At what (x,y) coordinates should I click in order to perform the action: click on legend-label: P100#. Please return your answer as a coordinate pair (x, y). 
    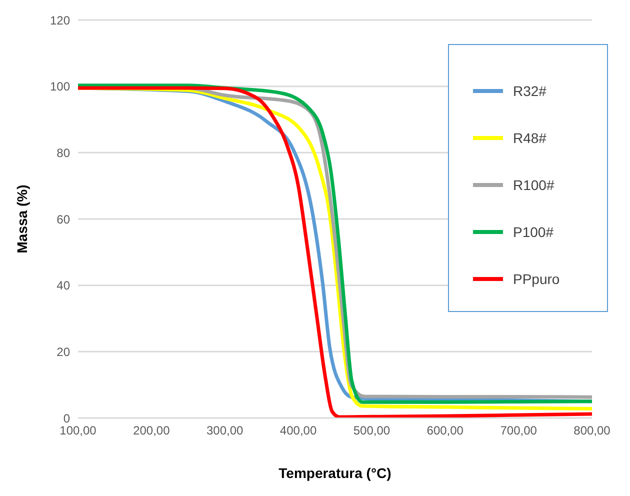
    Looking at the image, I should click on (533, 232).